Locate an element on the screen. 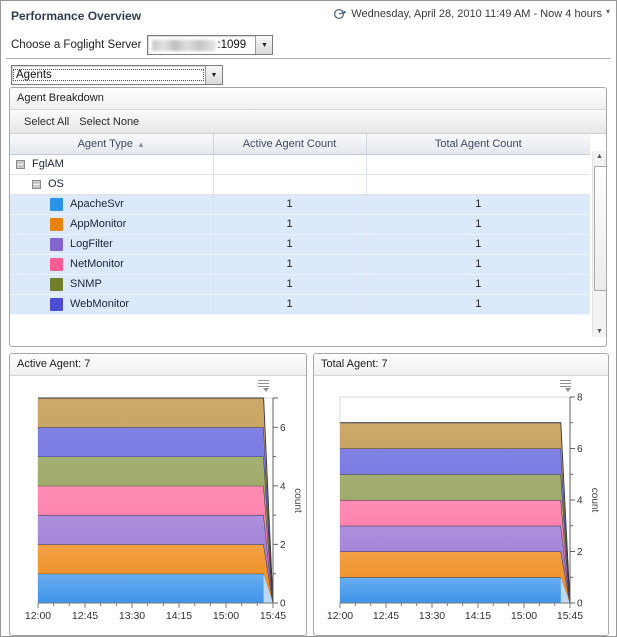  active-count-cell is located at coordinates (290, 164).